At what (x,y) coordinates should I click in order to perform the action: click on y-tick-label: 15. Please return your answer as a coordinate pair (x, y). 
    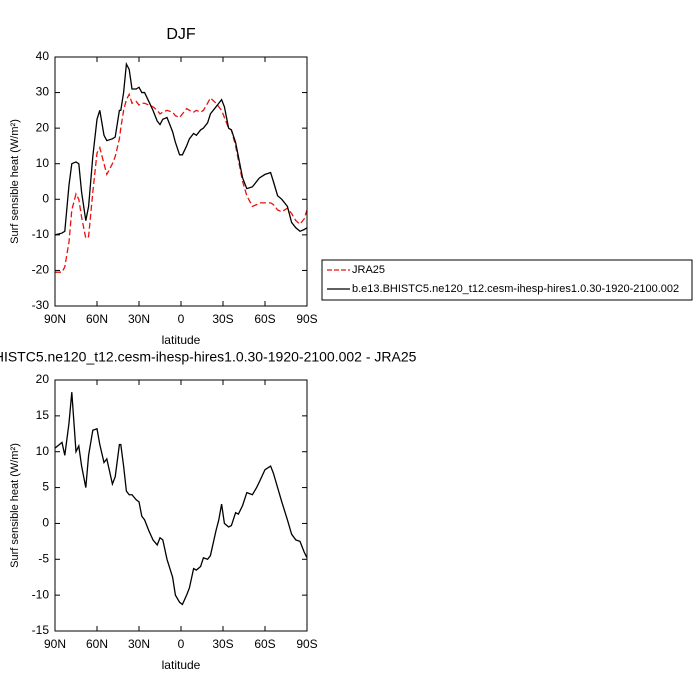
    Looking at the image, I should click on (43, 415).